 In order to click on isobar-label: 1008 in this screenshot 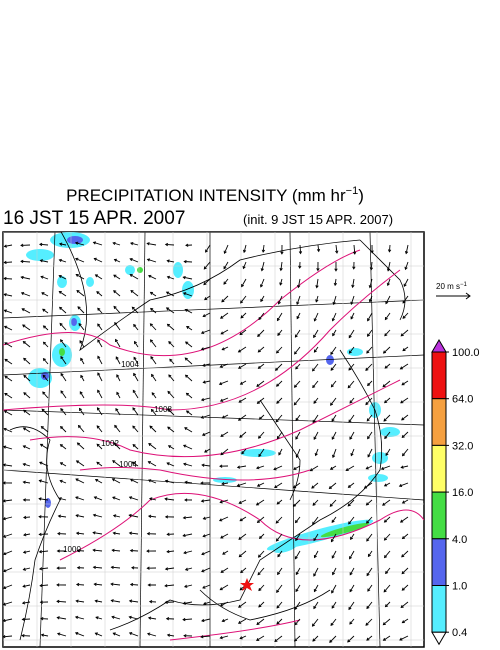, I will do `click(163, 409)`.